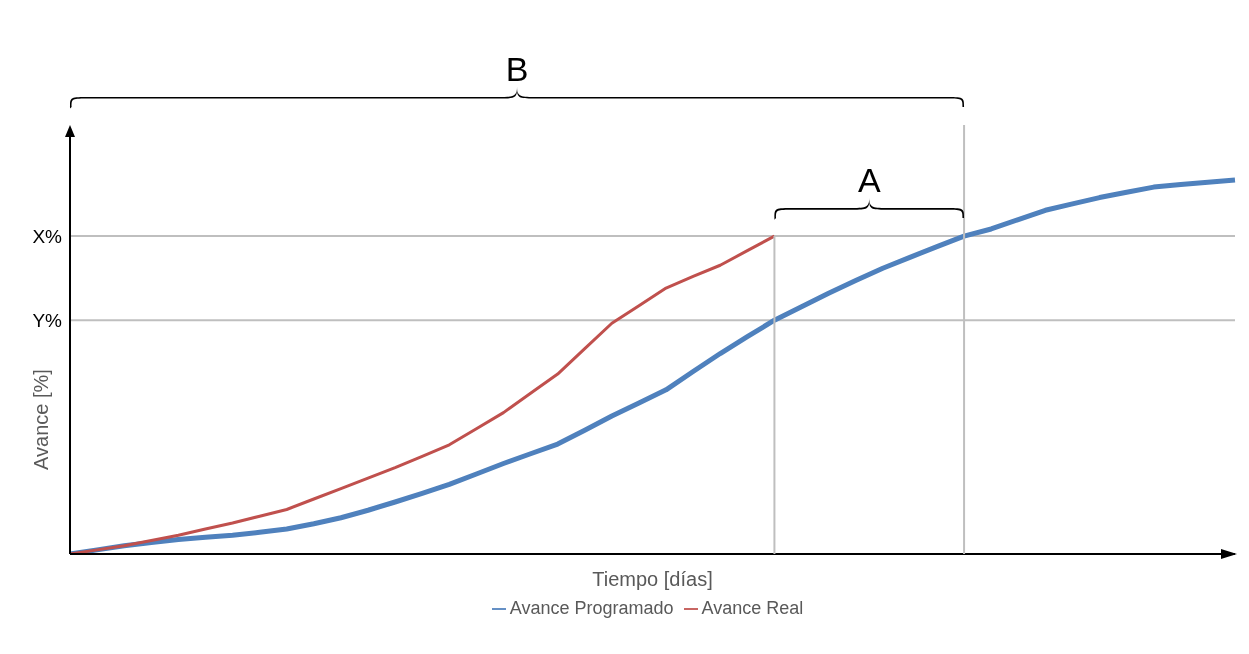 The width and height of the screenshot is (1249, 654). Describe the element at coordinates (517, 69) in the screenshot. I see `text: B` at that location.